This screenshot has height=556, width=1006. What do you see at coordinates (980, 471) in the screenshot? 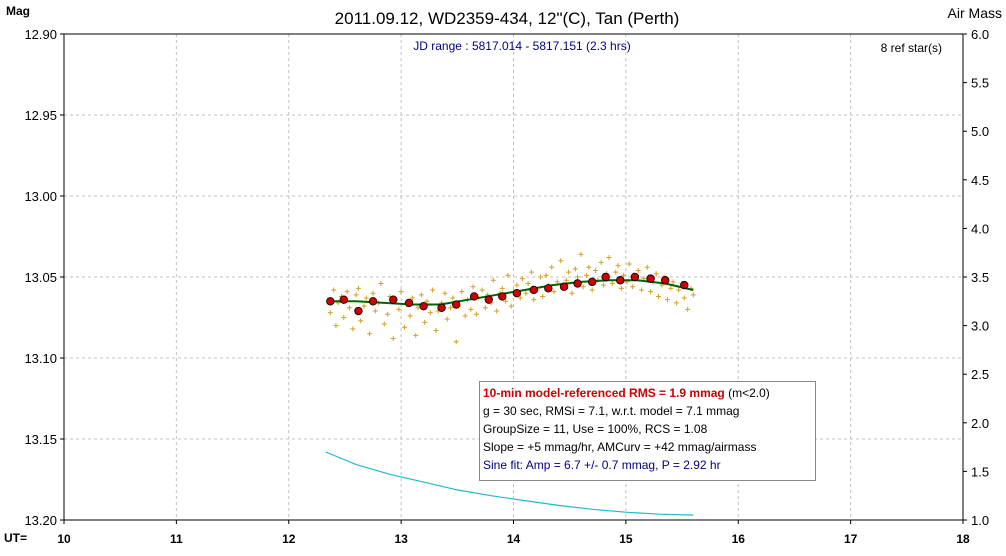
I see `y-right-tick-label: 1.5` at bounding box center [980, 471].